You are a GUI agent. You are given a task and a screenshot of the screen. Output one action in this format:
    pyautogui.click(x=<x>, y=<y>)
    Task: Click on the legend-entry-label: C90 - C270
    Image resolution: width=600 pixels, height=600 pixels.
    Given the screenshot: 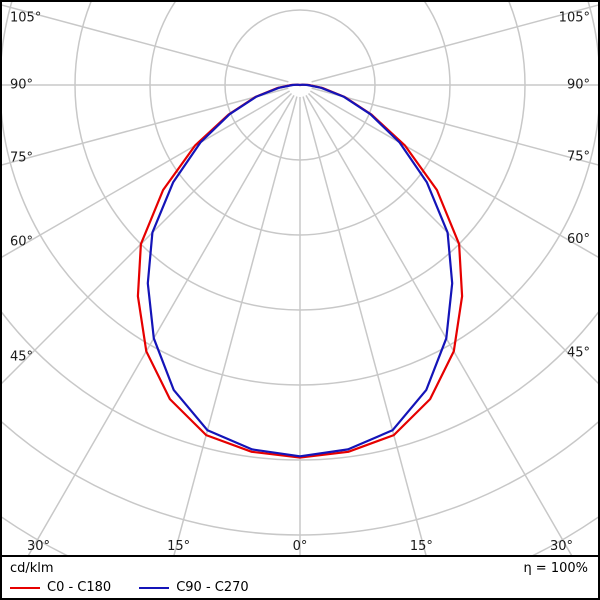 What is the action you would take?
    pyautogui.click(x=212, y=587)
    